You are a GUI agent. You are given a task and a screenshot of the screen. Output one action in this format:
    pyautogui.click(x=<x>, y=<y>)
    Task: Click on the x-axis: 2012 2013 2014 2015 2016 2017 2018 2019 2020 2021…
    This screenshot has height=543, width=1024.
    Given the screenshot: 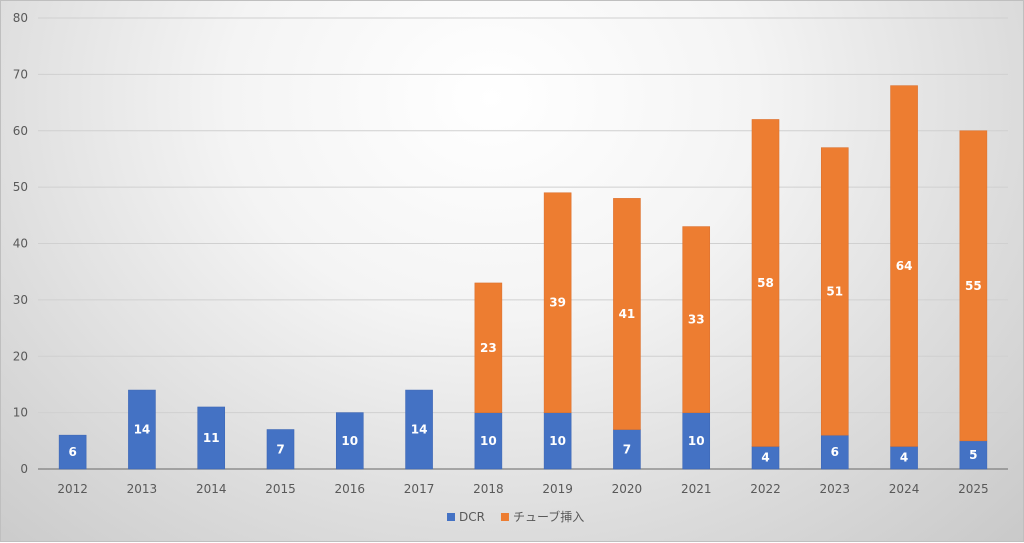 What is the action you would take?
    pyautogui.click(x=522, y=489)
    